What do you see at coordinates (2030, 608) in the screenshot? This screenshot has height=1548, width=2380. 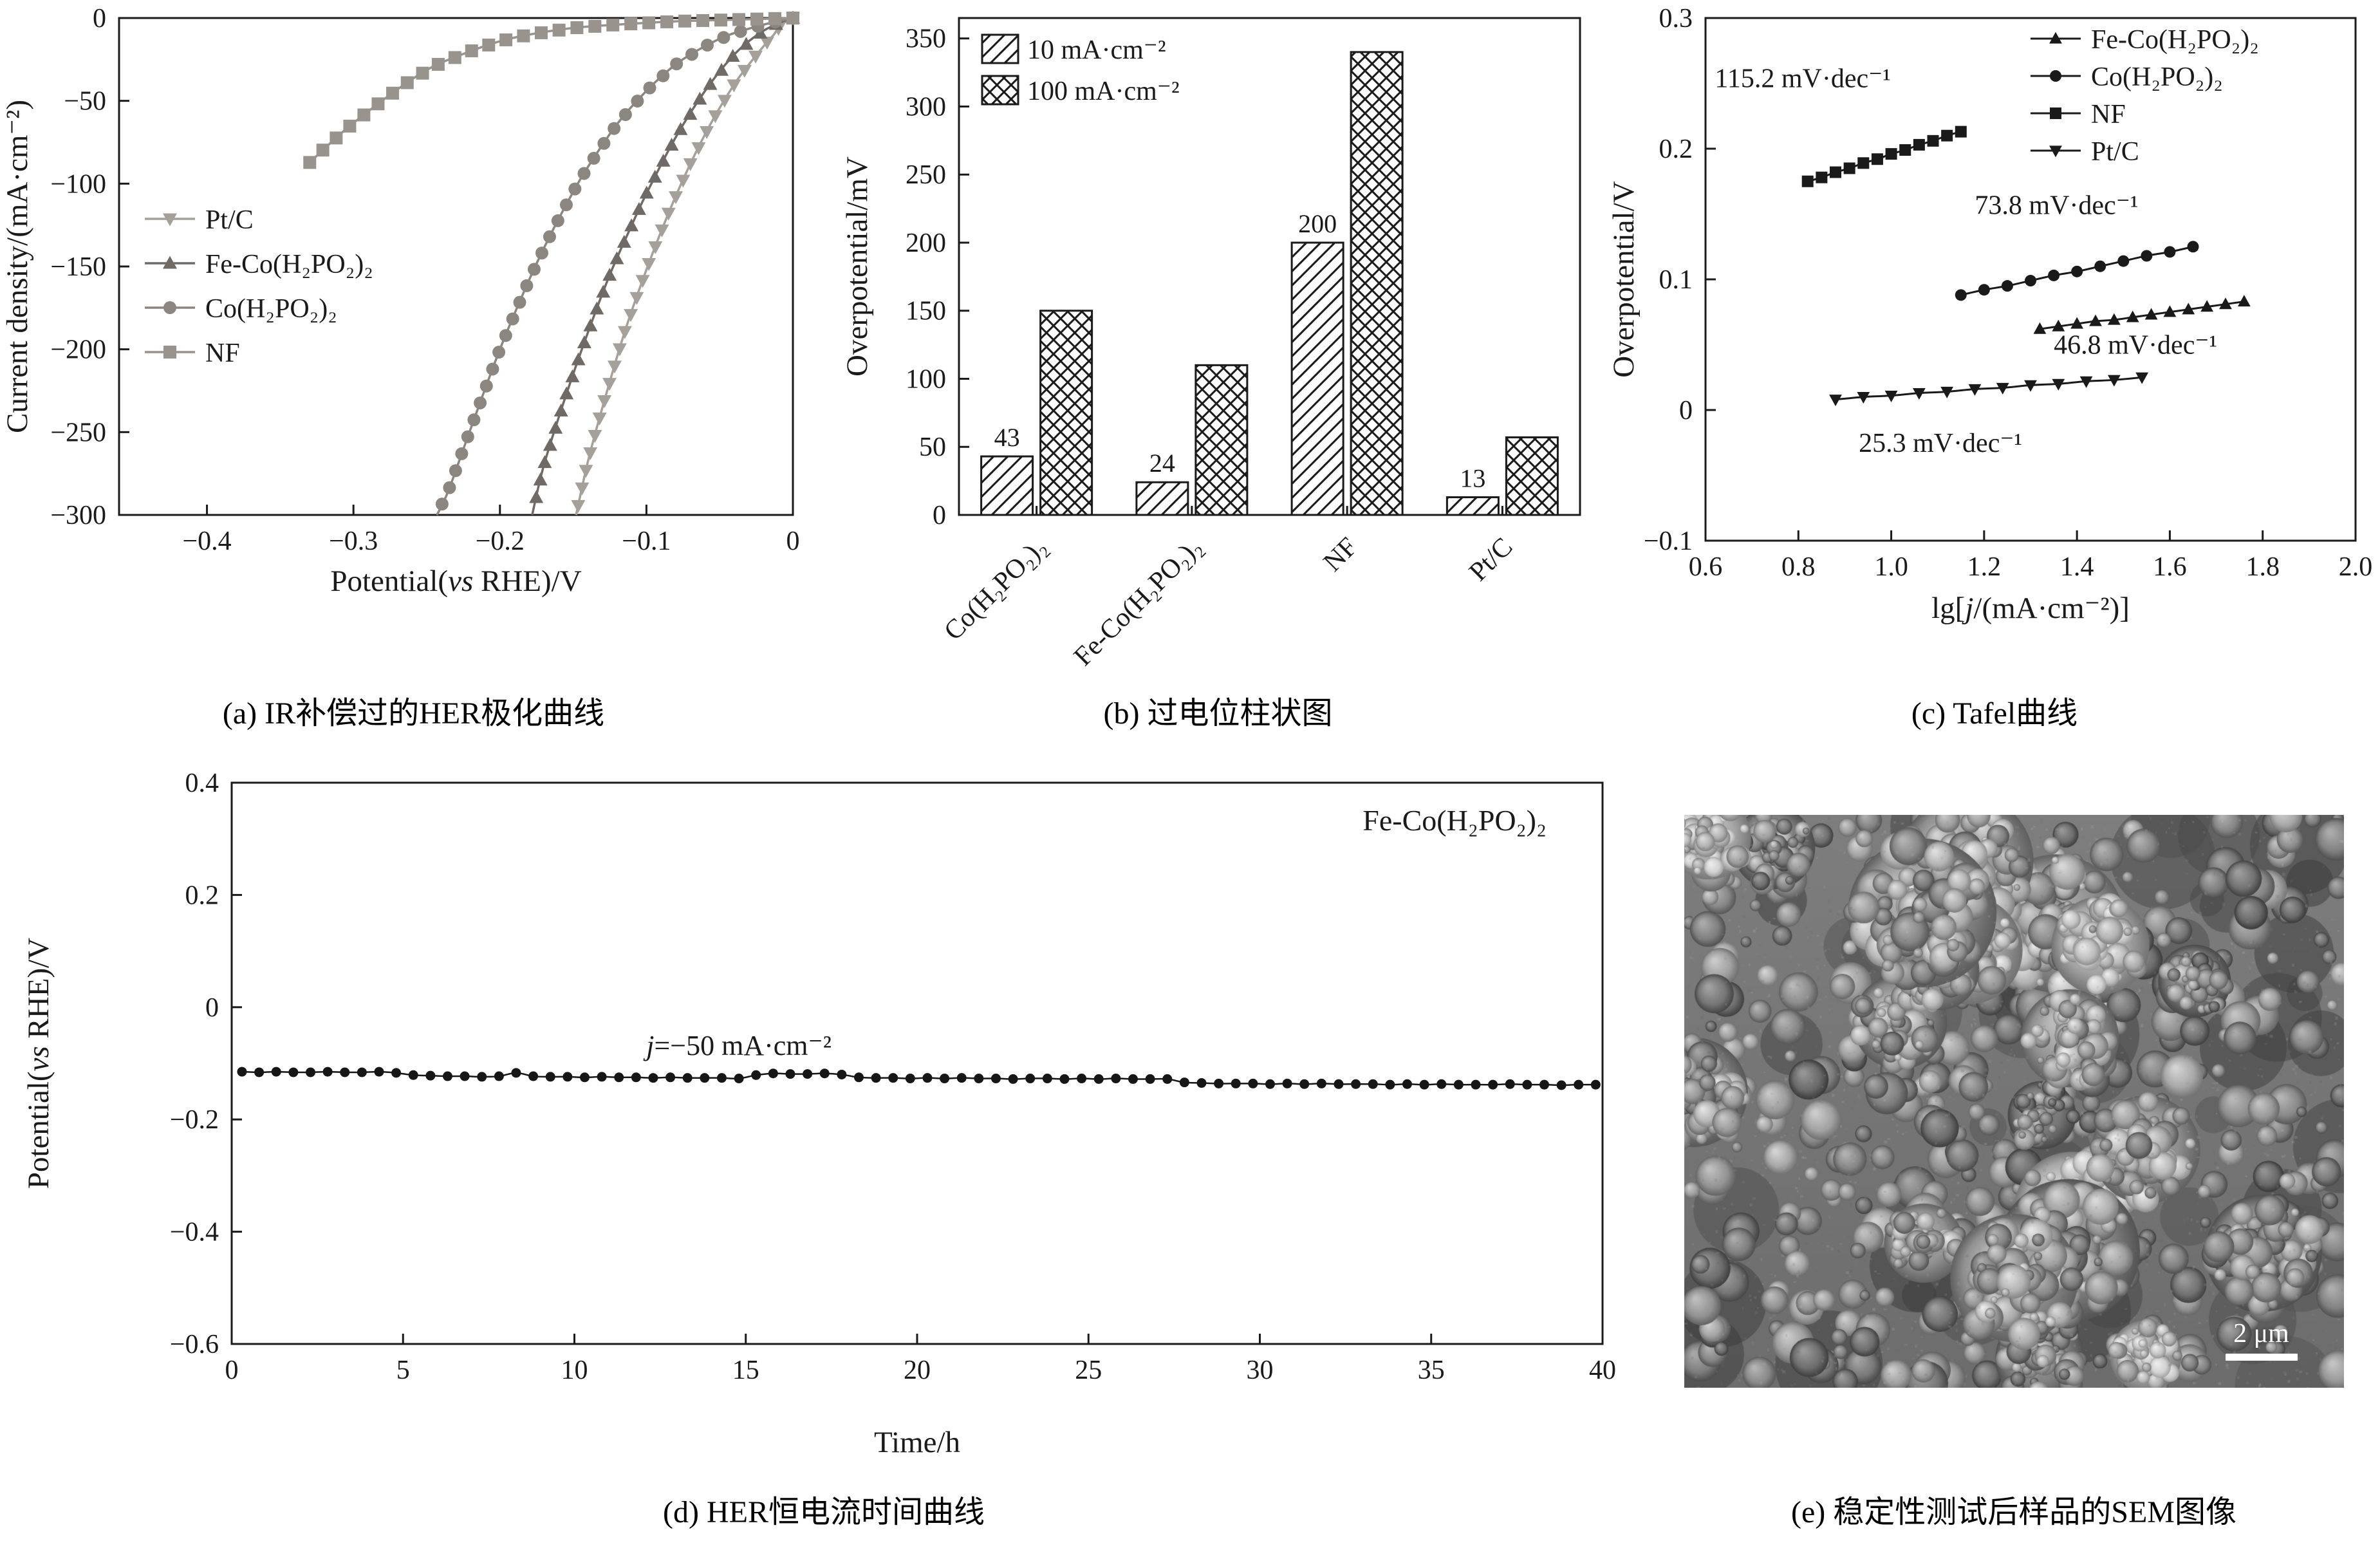 I see `svg-text: lg[j/(mA·cm⁻²)]` at bounding box center [2030, 608].